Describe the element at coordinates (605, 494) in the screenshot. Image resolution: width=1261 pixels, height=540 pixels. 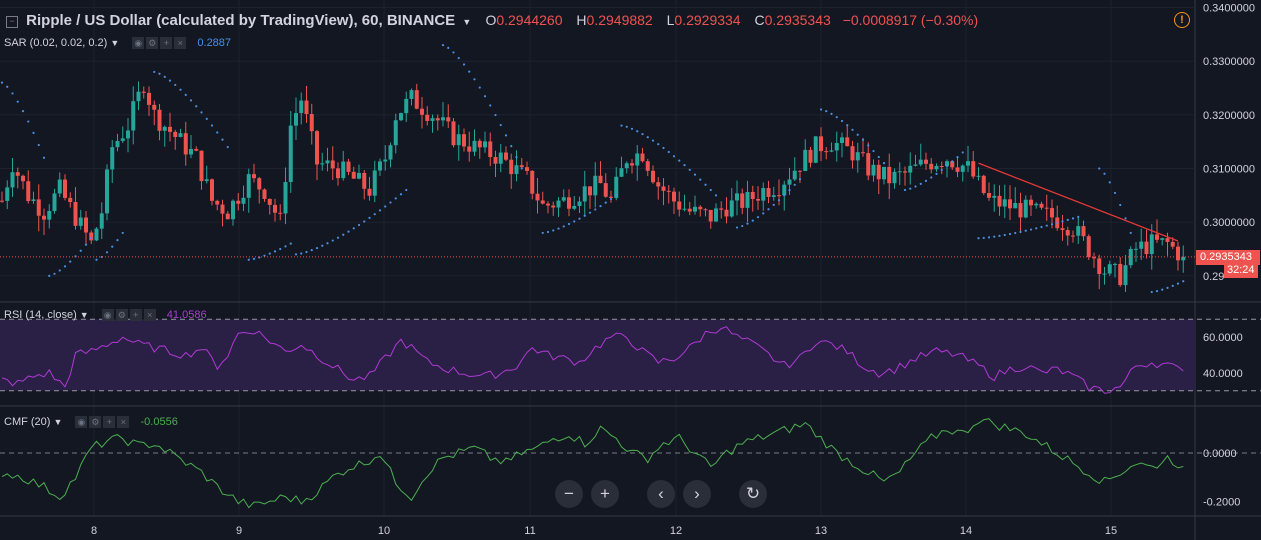
I see `zoom-in-button: +` at that location.